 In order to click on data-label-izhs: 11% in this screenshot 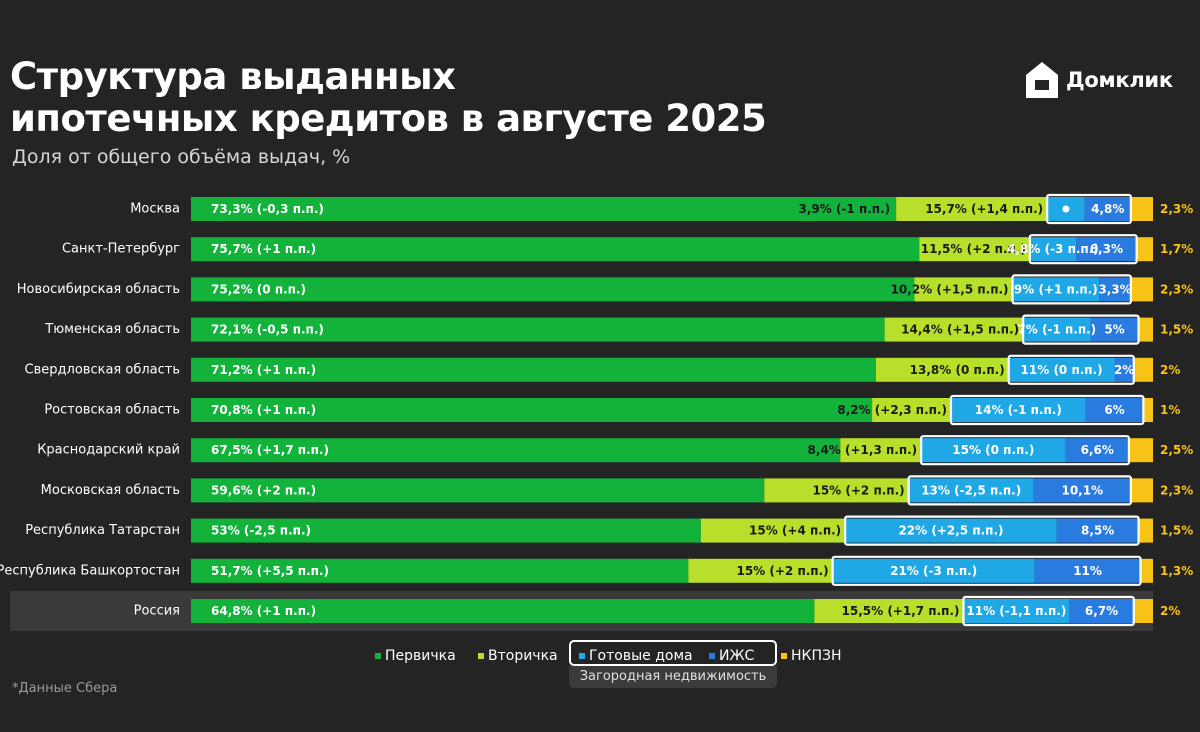, I will do `click(1087, 571)`.